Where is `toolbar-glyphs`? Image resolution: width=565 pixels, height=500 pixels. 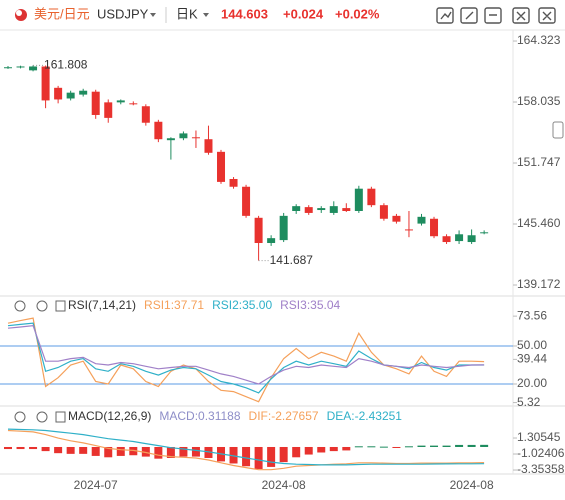
toolbar-glyphs is located at coordinates (496, 16).